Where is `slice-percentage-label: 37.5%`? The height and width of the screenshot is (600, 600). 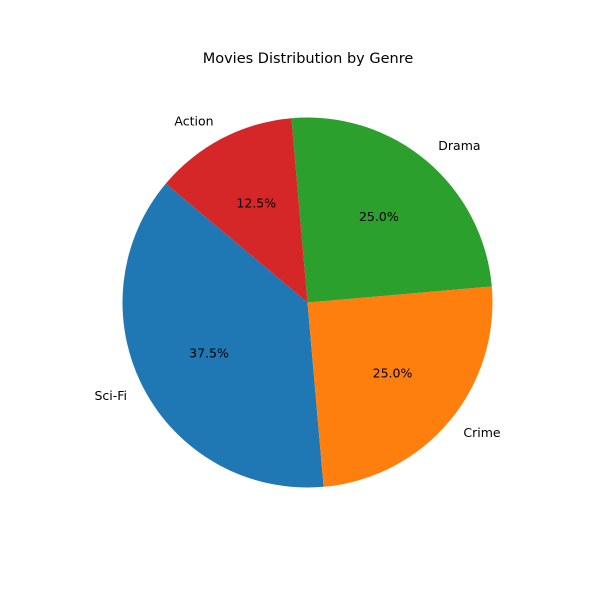
slice-percentage-label: 37.5% is located at coordinates (209, 352).